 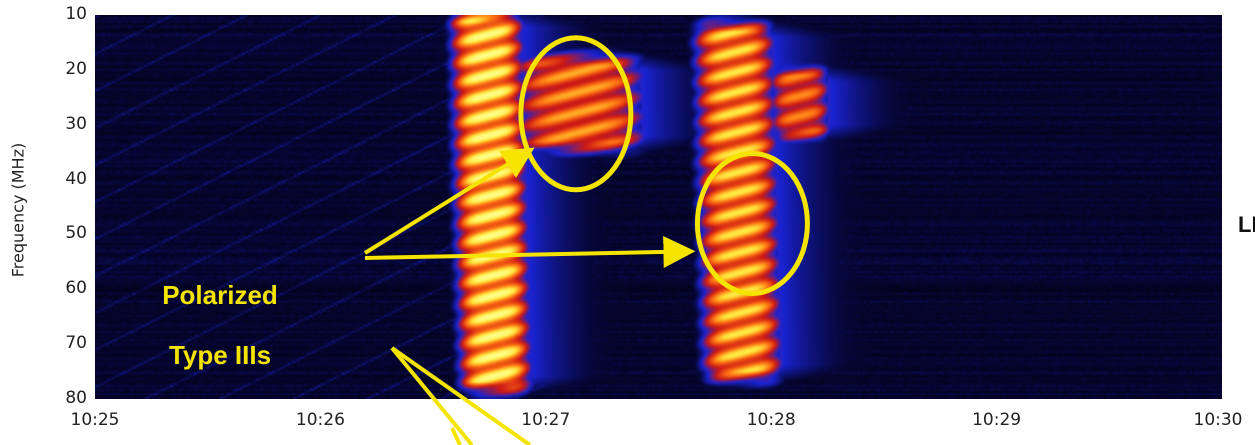 What do you see at coordinates (95, 420) in the screenshot?
I see `x-tick-label: 10:25` at bounding box center [95, 420].